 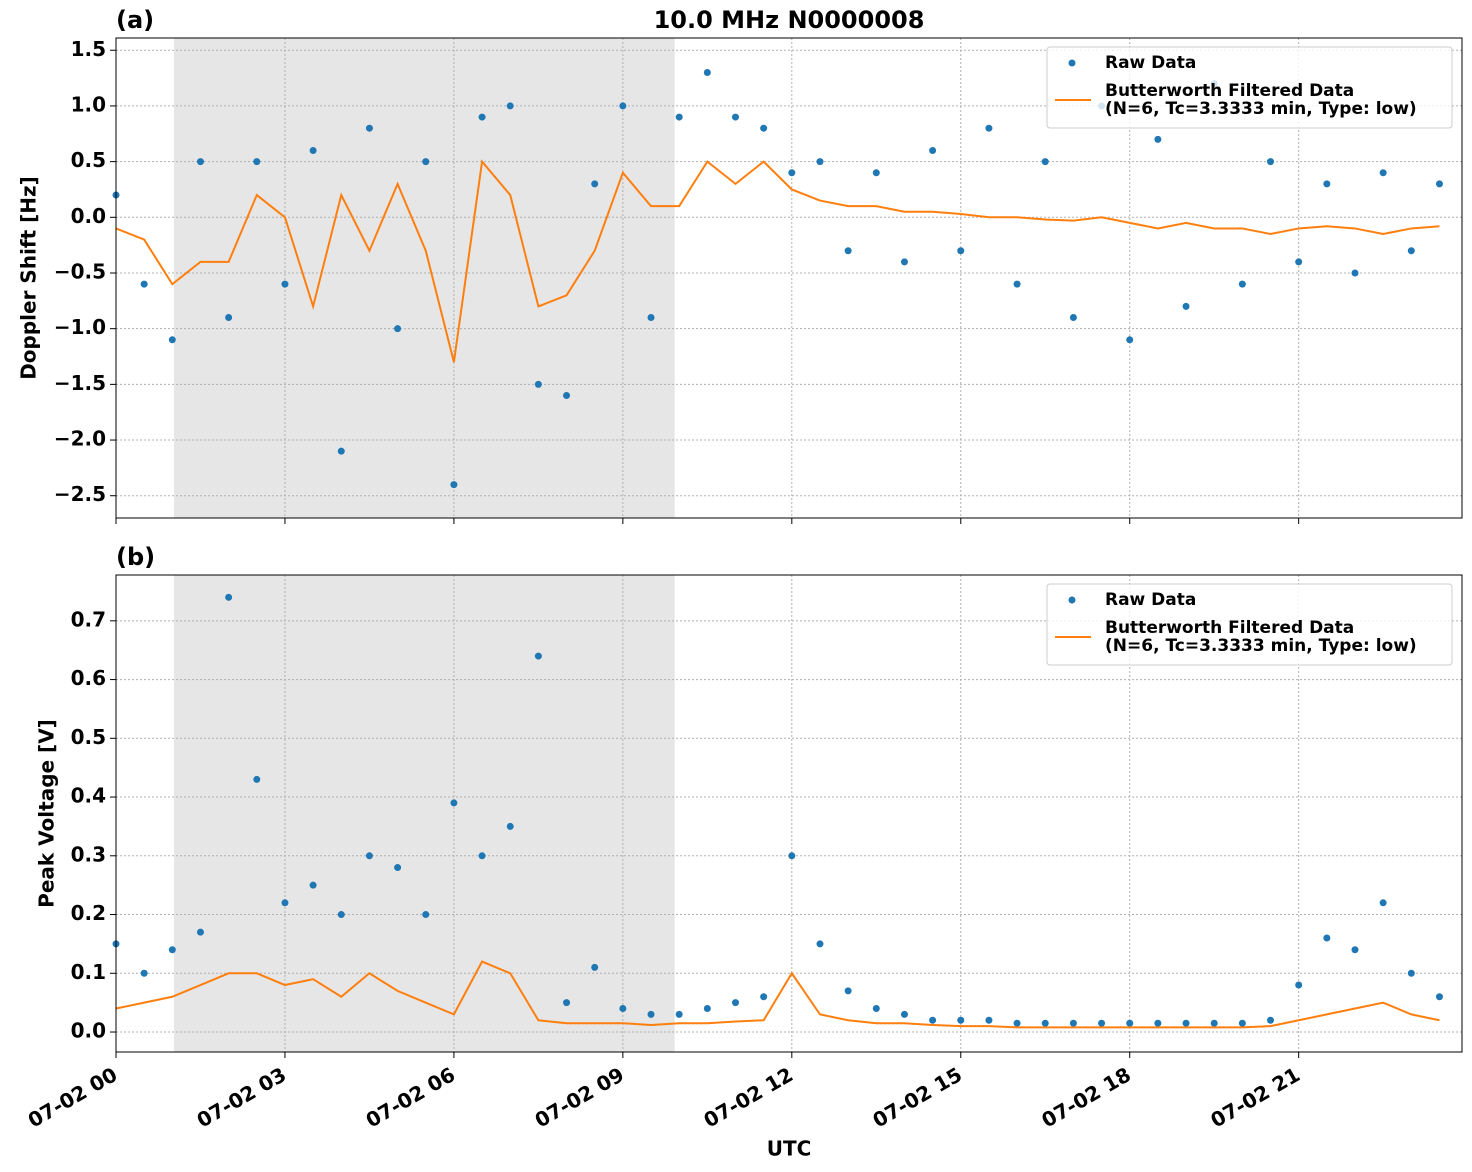 What do you see at coordinates (135, 20) in the screenshot?
I see `panel-label: (a)` at bounding box center [135, 20].